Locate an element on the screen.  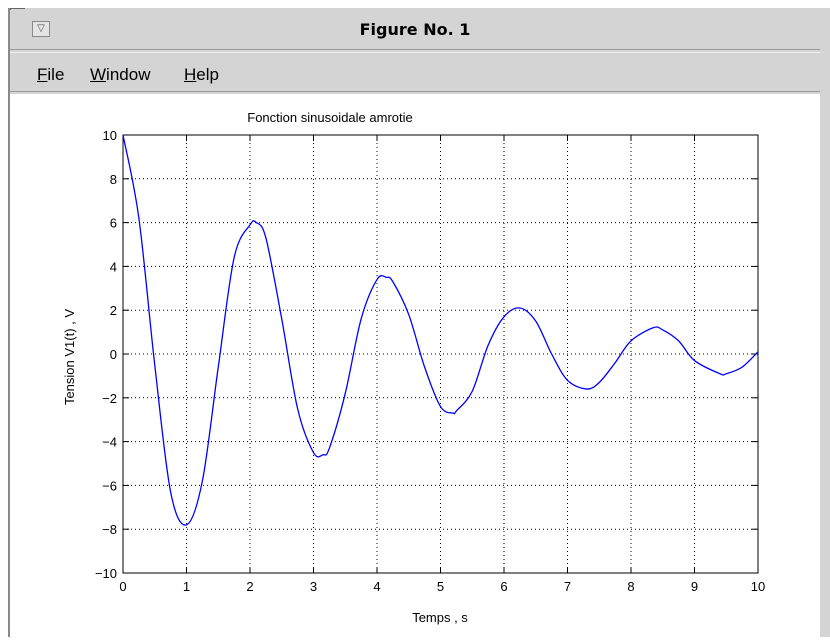
x-tick-label: 10 is located at coordinates (758, 586).